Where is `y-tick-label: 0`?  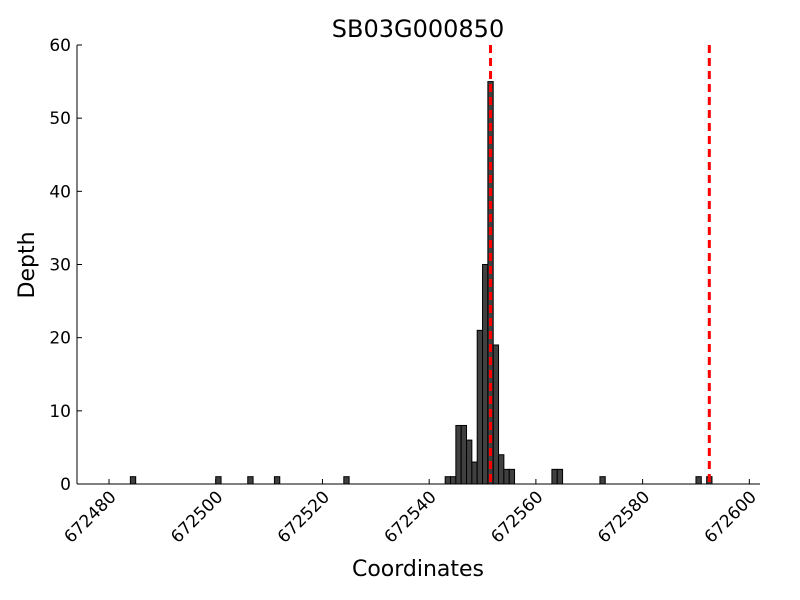
y-tick-label: 0 is located at coordinates (65, 485).